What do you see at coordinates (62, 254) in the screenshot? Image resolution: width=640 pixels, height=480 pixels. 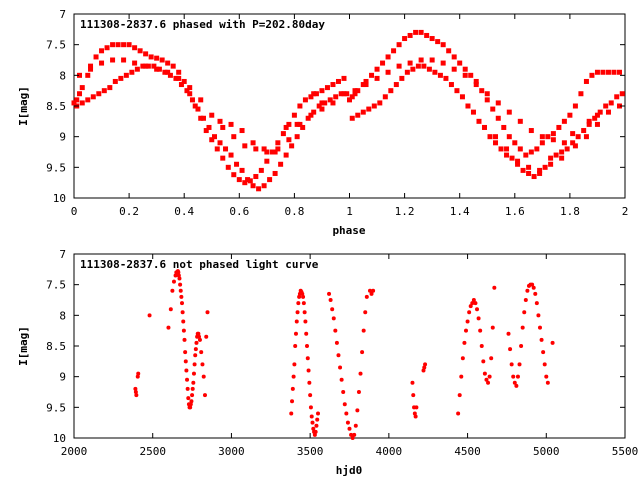 I see `unphased-y-tick-label: 7` at bounding box center [62, 254].